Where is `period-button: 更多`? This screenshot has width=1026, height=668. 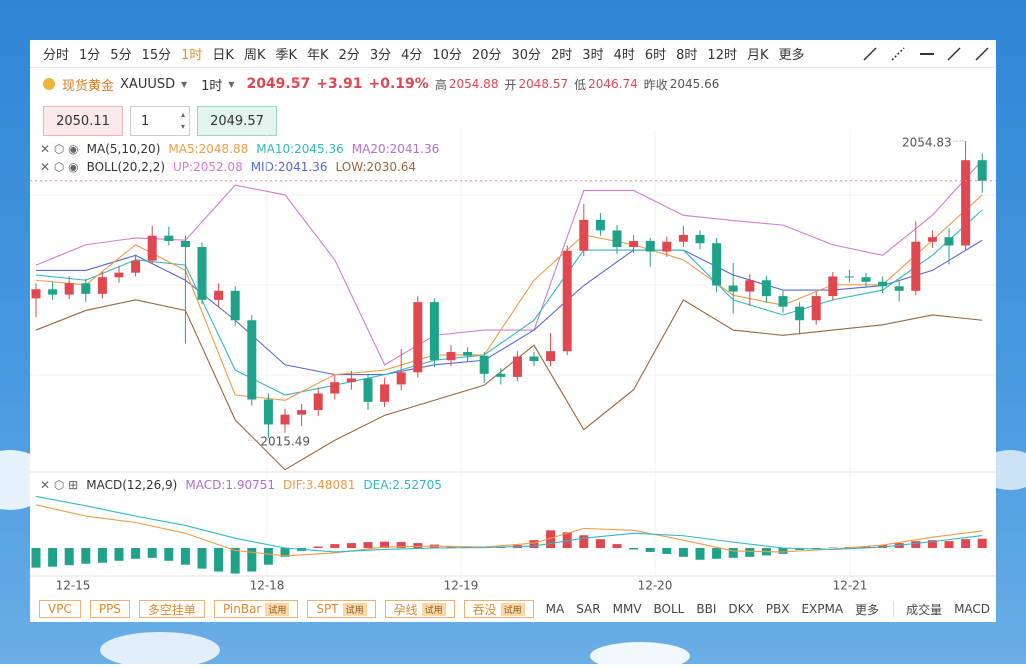 period-button: 更多 is located at coordinates (792, 53).